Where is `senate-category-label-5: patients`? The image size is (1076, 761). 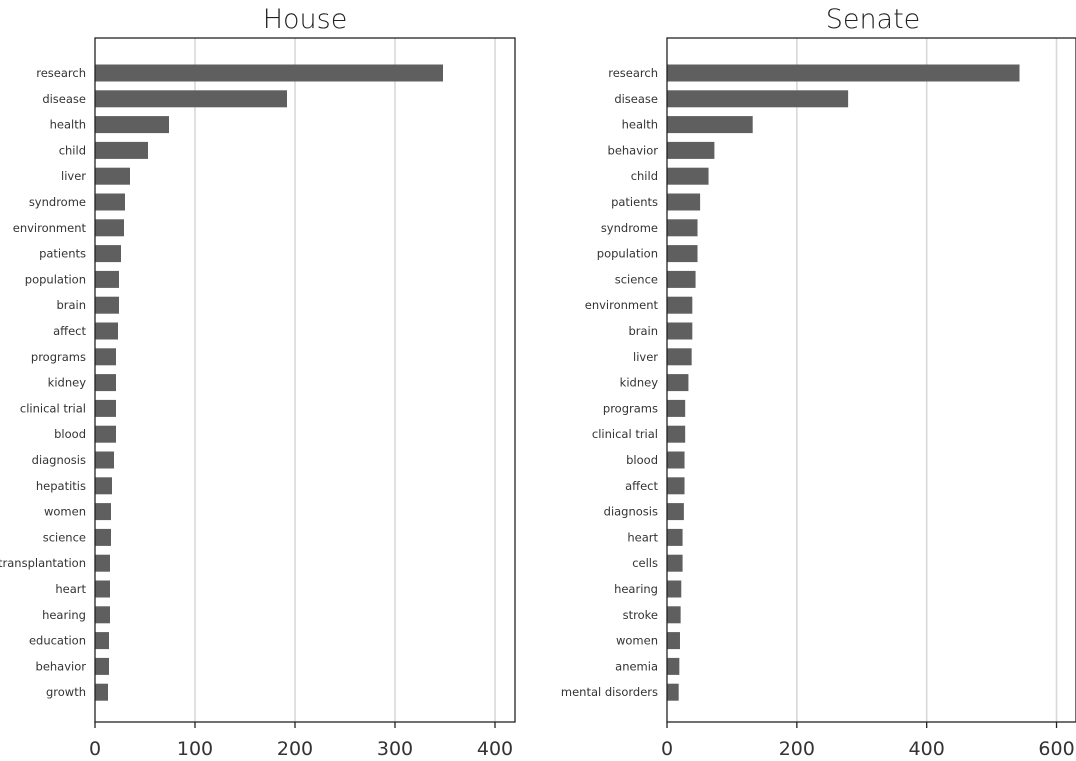
senate-category-label-5: patients is located at coordinates (634, 202).